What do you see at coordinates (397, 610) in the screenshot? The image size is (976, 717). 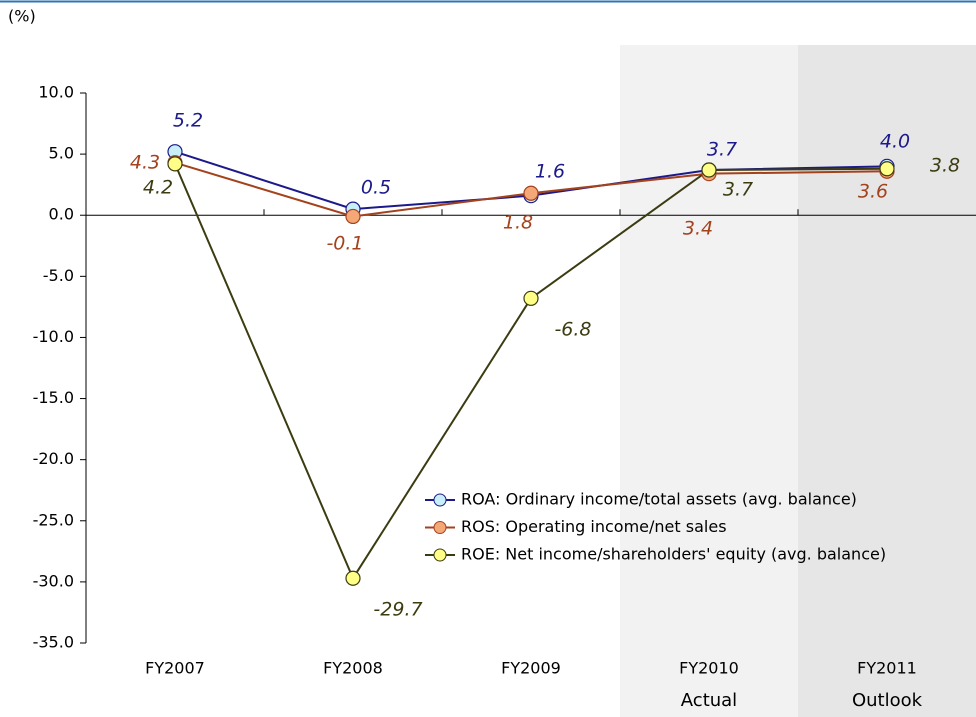 I see `data-label: -29.7` at bounding box center [397, 610].